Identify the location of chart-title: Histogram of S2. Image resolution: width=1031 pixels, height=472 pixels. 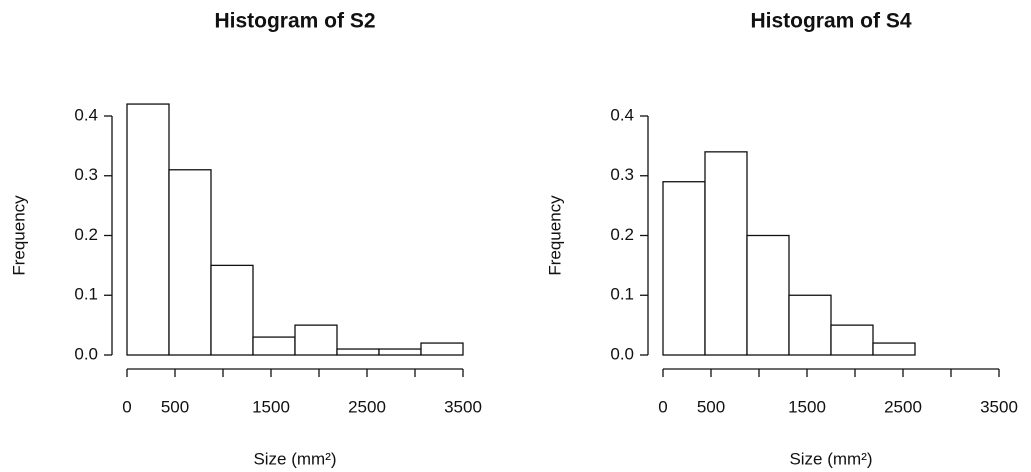
(294, 21).